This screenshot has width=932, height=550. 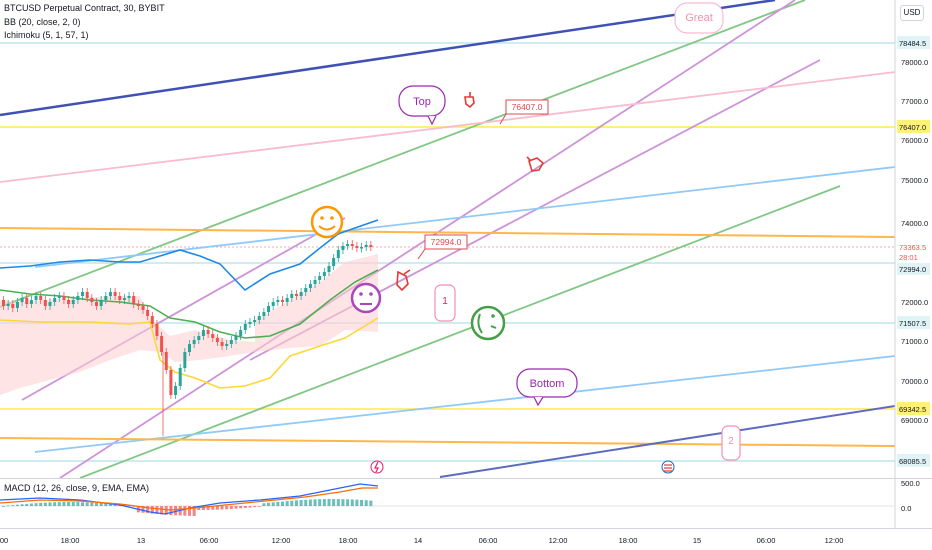 I want to click on price-level-badge: 72994.0, so click(x=913, y=268).